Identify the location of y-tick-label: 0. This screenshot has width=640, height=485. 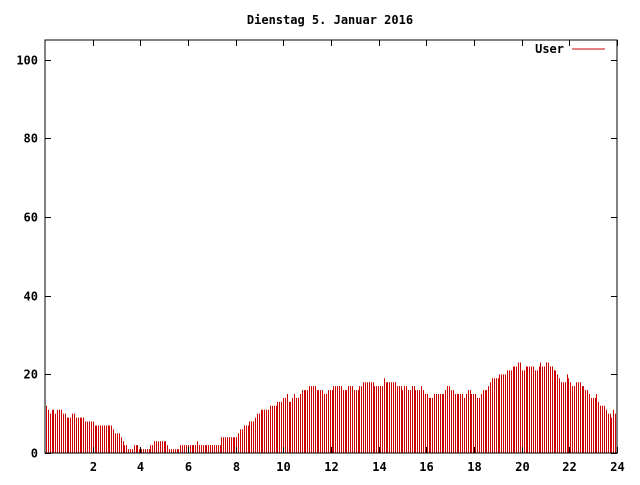
(34, 454).